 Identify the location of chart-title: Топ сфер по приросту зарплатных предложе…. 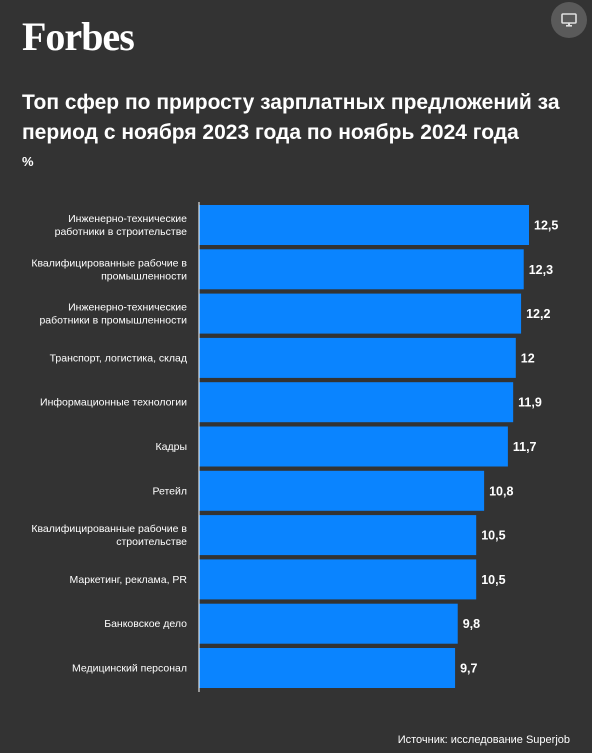
(291, 117).